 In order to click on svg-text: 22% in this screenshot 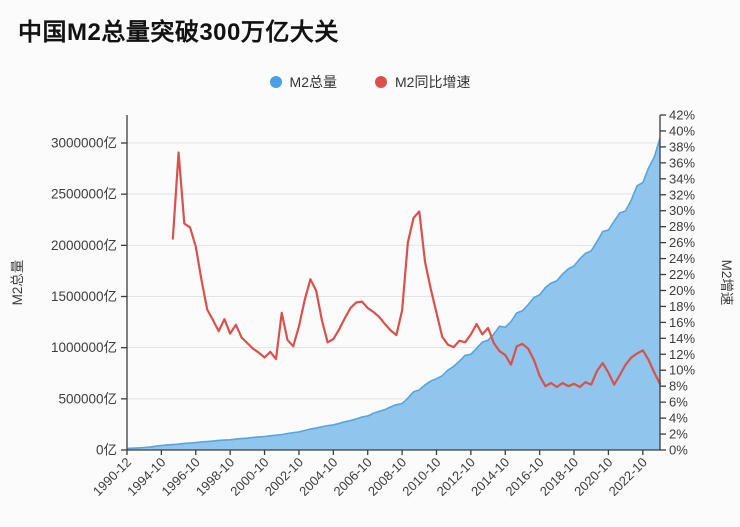, I will do `click(682, 274)`.